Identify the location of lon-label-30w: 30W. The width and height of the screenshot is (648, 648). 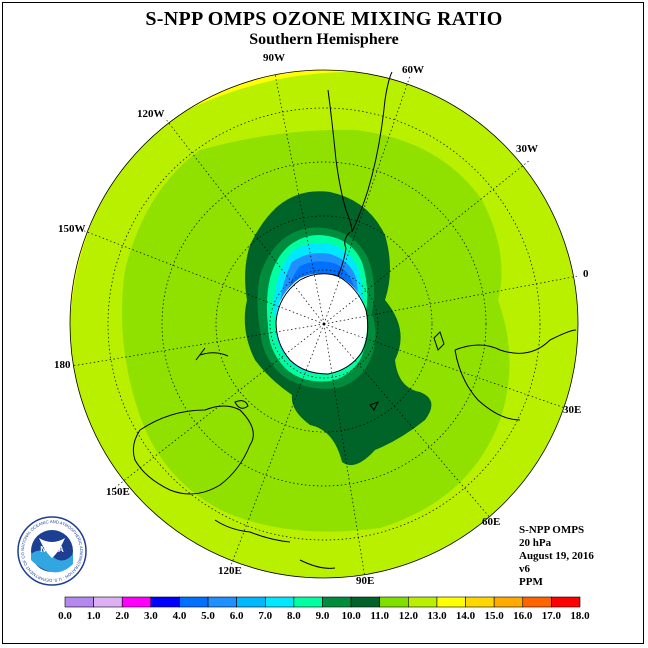
(527, 149).